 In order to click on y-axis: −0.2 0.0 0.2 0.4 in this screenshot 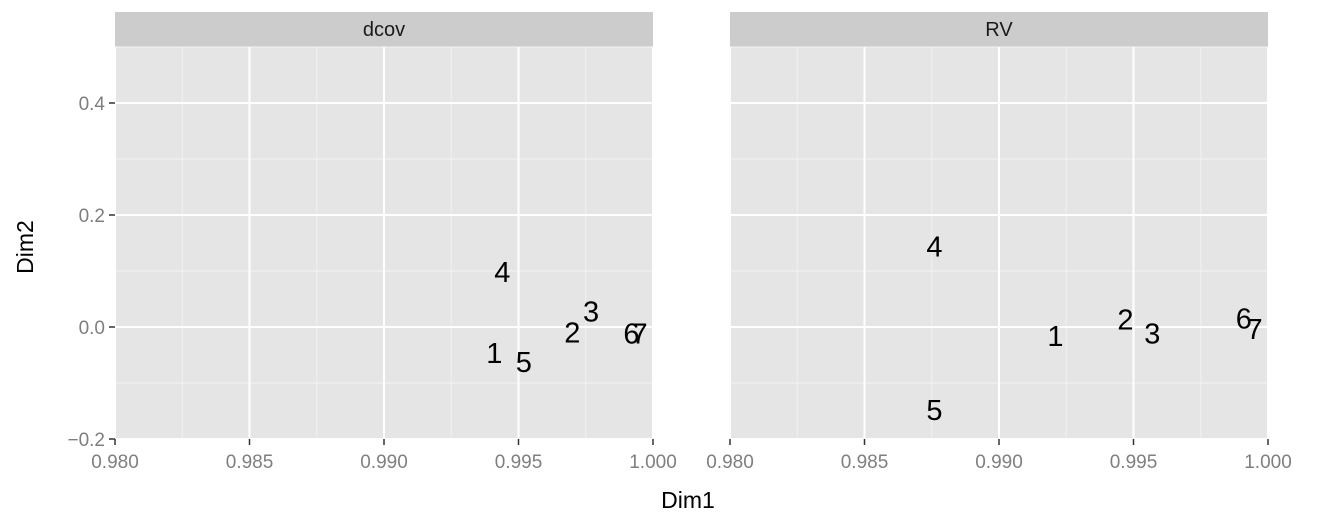, I will do `click(91, 272)`.